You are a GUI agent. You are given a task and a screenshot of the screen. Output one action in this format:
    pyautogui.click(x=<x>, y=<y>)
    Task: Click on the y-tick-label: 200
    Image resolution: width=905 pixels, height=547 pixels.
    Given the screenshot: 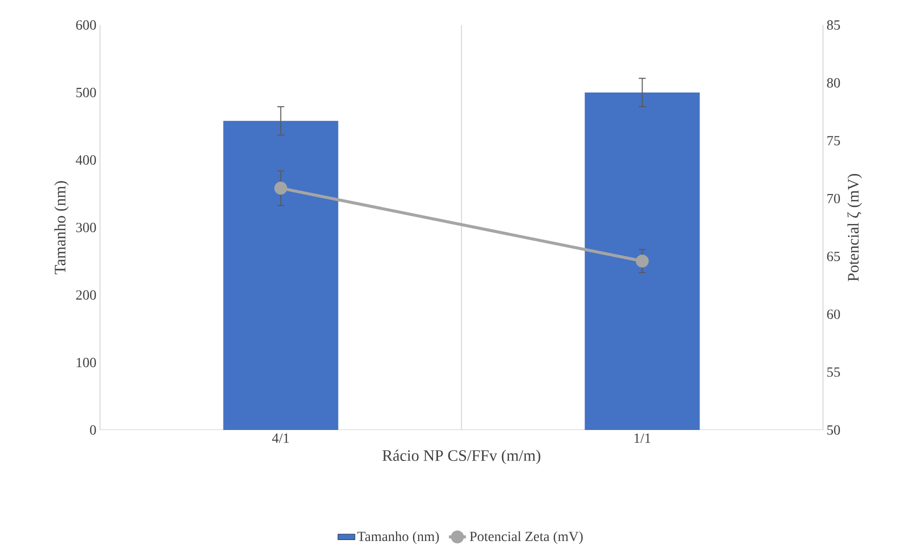 What is the action you would take?
    pyautogui.click(x=86, y=295)
    